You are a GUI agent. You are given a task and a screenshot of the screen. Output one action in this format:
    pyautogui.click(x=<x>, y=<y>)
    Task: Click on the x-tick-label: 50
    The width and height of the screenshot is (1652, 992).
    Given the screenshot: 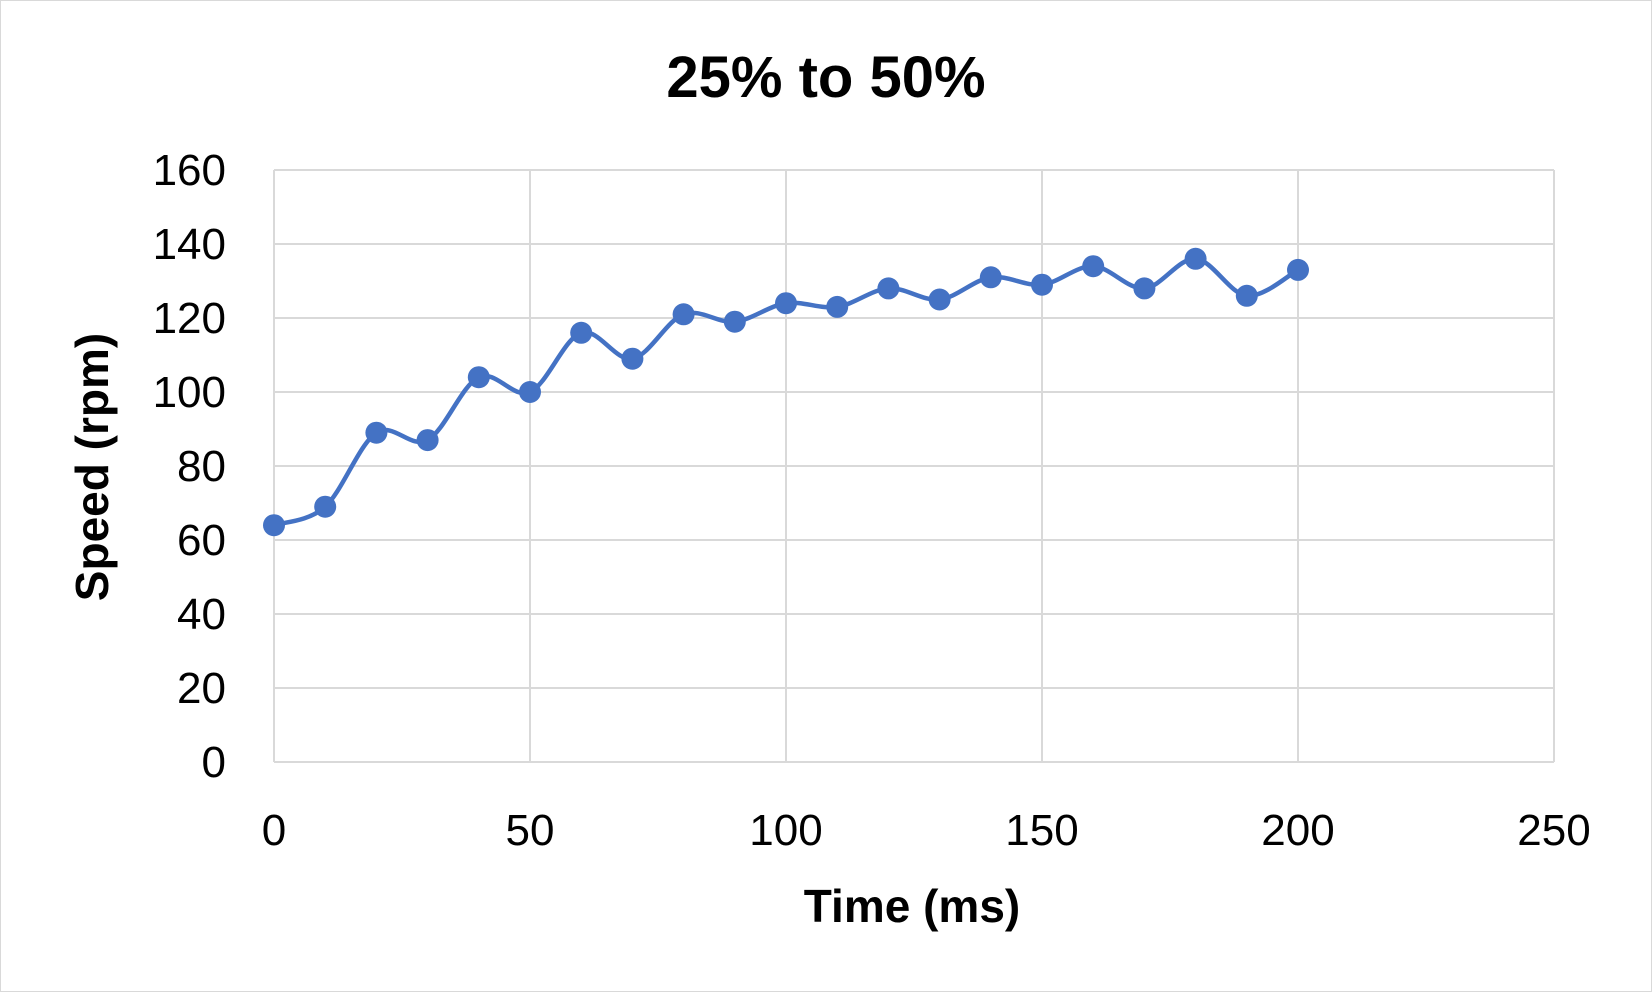 What is the action you would take?
    pyautogui.click(x=530, y=830)
    